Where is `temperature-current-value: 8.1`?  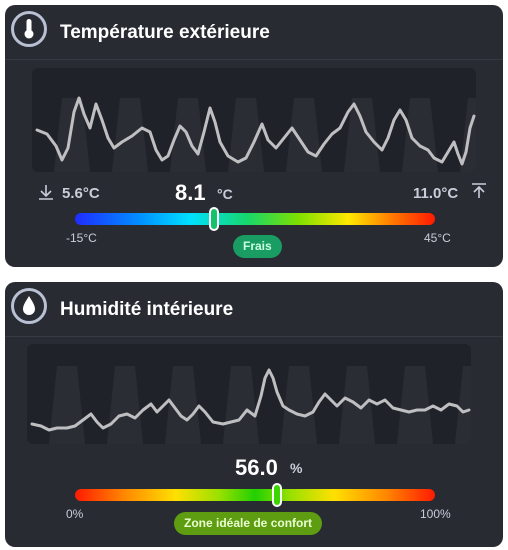
temperature-current-value: 8.1 is located at coordinates (190, 192).